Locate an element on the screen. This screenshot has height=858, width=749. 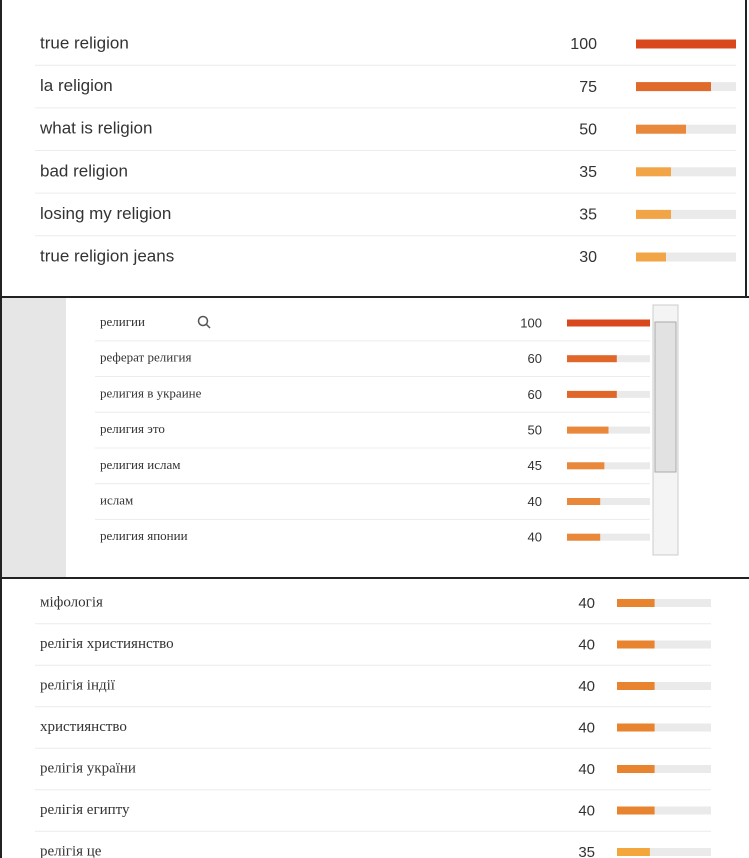
row-label: ислам is located at coordinates (116, 499).